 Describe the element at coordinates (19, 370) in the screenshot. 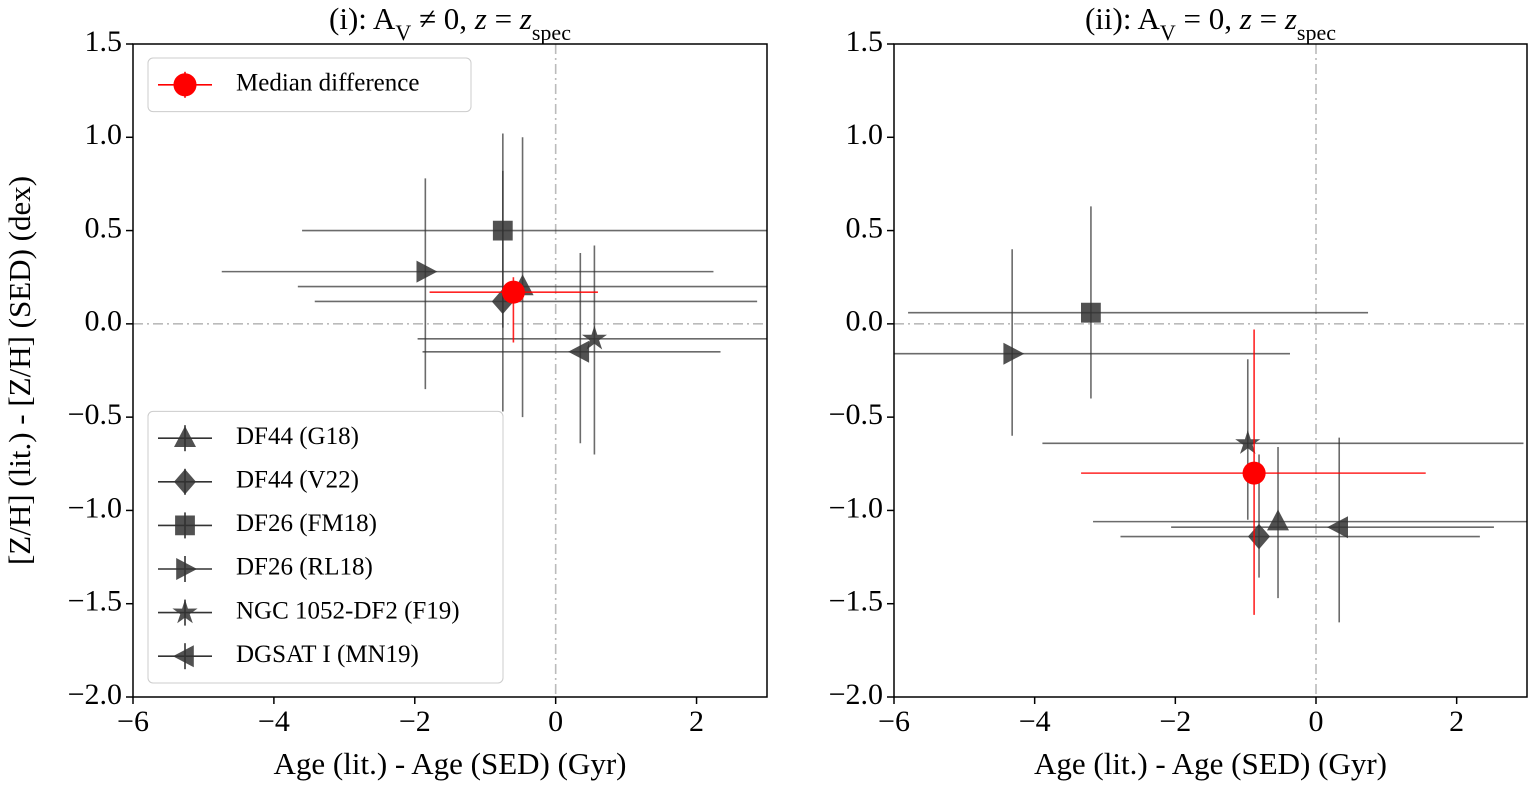

I see `y-axis-label: [Z/H] (lit.) - [Z/H] (SED) (dex)` at that location.